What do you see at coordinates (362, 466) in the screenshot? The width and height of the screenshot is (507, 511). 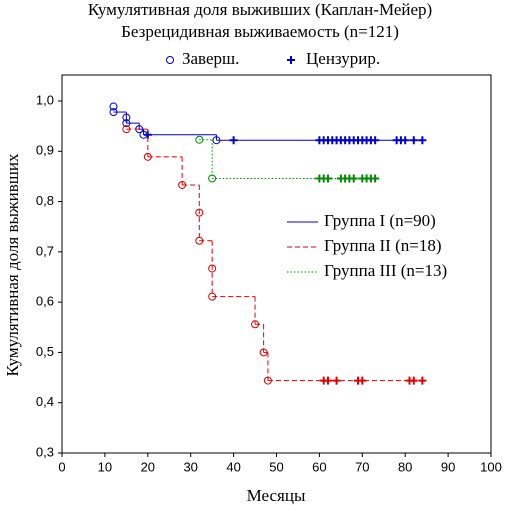 I see `x-tick-label: 70` at bounding box center [362, 466].